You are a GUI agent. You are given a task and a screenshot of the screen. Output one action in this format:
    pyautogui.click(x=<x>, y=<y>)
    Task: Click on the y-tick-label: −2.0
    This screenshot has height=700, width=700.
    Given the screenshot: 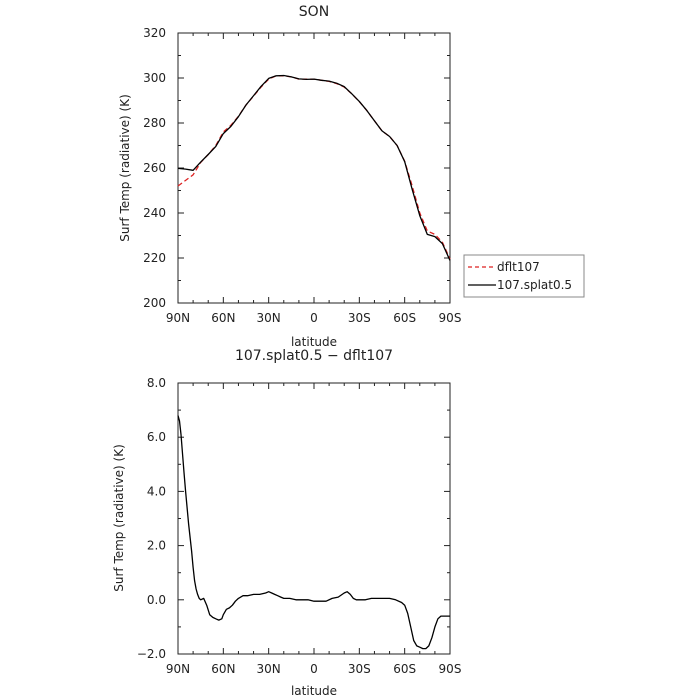 What is the action you would take?
    pyautogui.click(x=151, y=654)
    